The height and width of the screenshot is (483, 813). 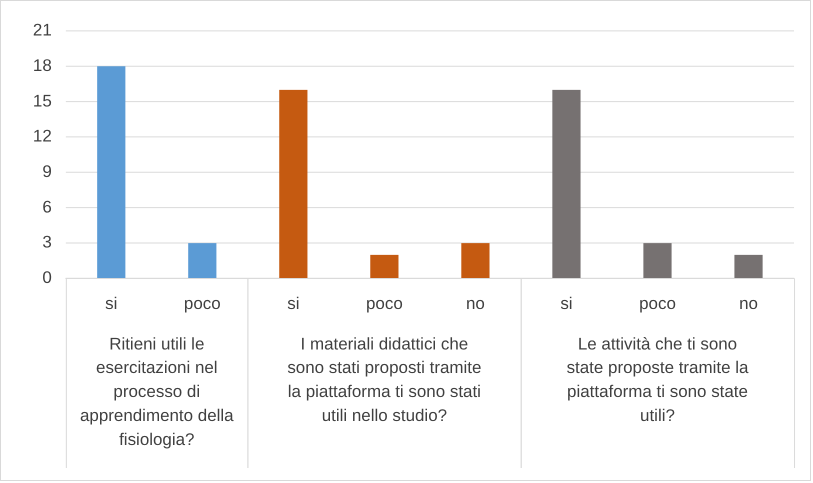 I want to click on y-tick-label: 21, so click(x=42, y=30).